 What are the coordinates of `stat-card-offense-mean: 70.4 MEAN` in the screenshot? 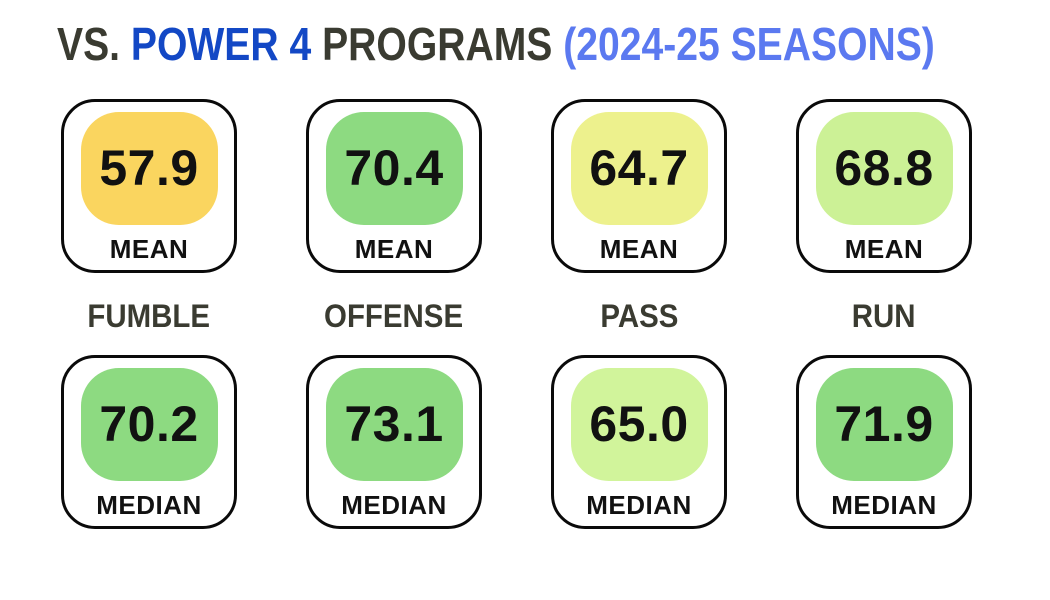 It's located at (394, 185).